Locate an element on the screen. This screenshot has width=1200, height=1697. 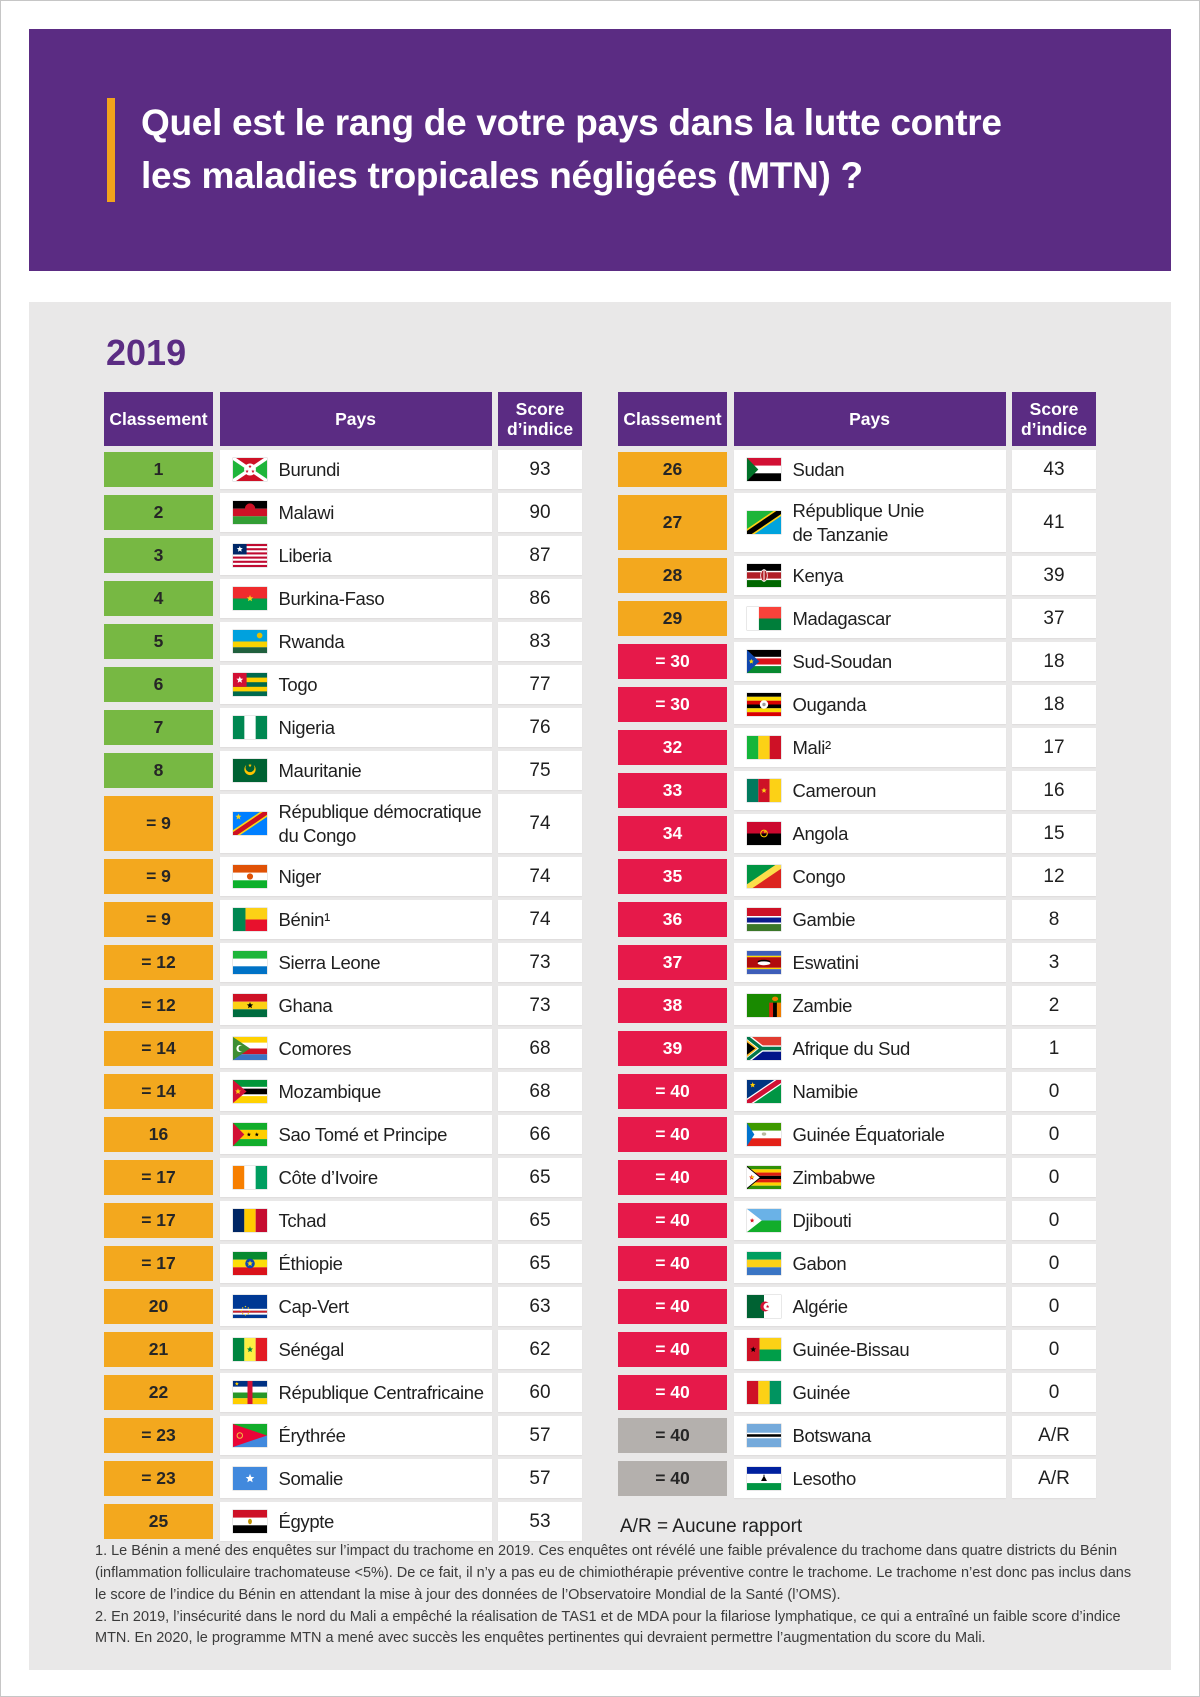
table-row: 29 Madagascar 37 is located at coordinates (857, 618).